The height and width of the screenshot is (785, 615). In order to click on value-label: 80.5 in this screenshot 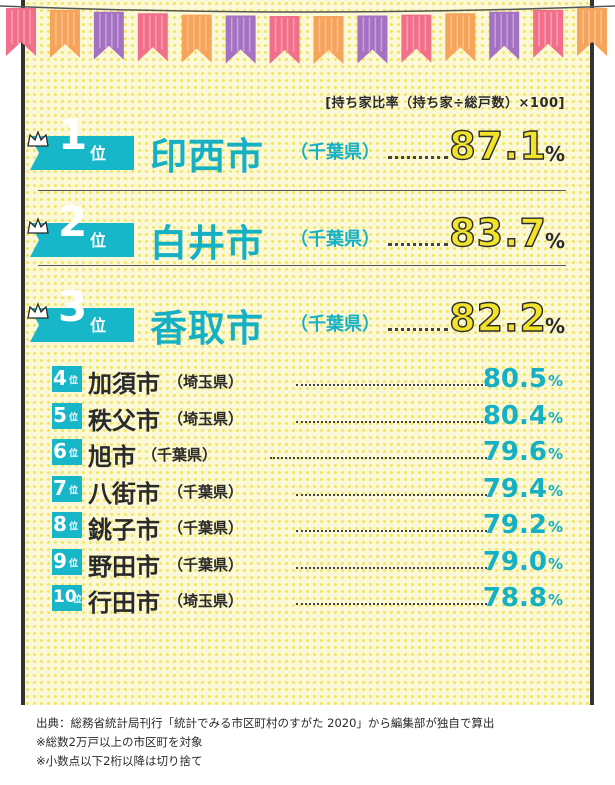, I will do `click(514, 379)`.